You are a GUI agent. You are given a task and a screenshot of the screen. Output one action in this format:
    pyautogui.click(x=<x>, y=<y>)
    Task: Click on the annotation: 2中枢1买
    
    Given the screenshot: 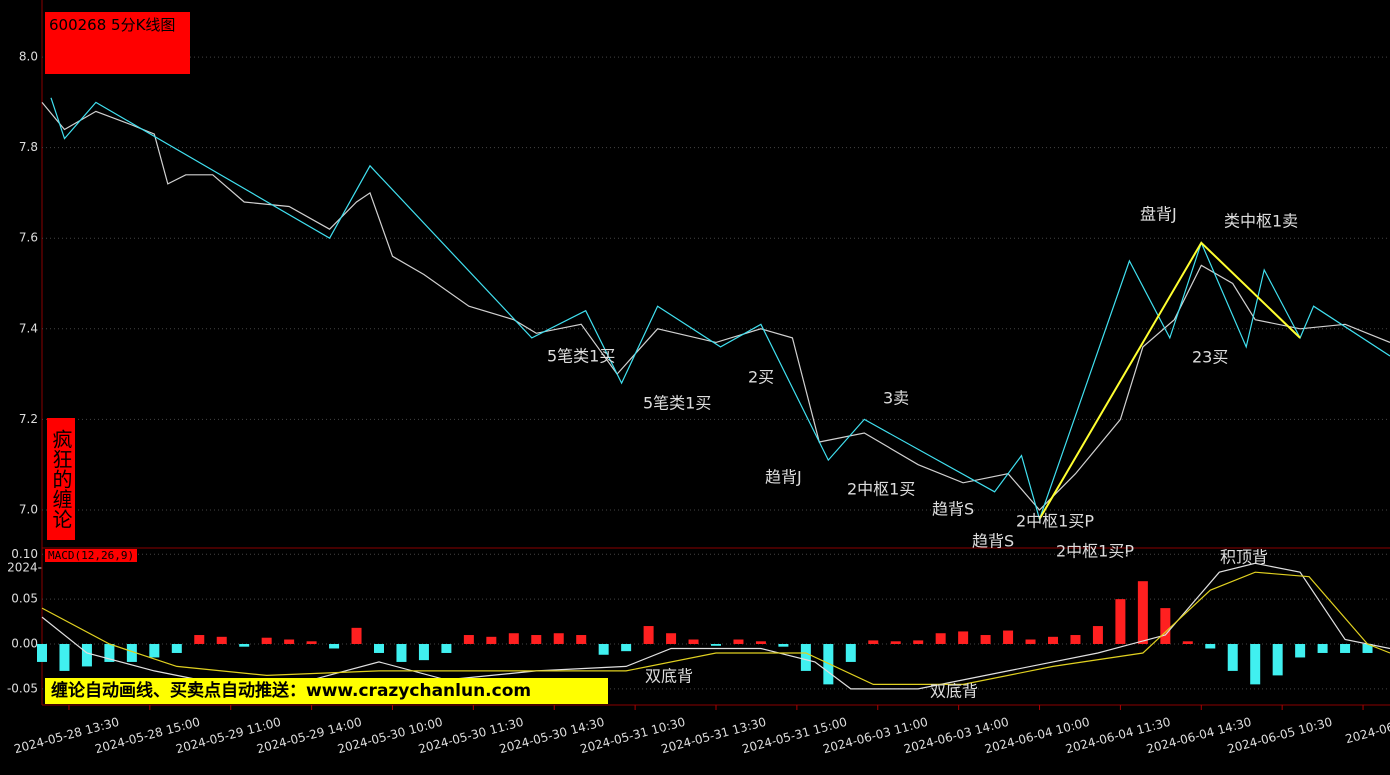 What is the action you would take?
    pyautogui.click(x=881, y=489)
    